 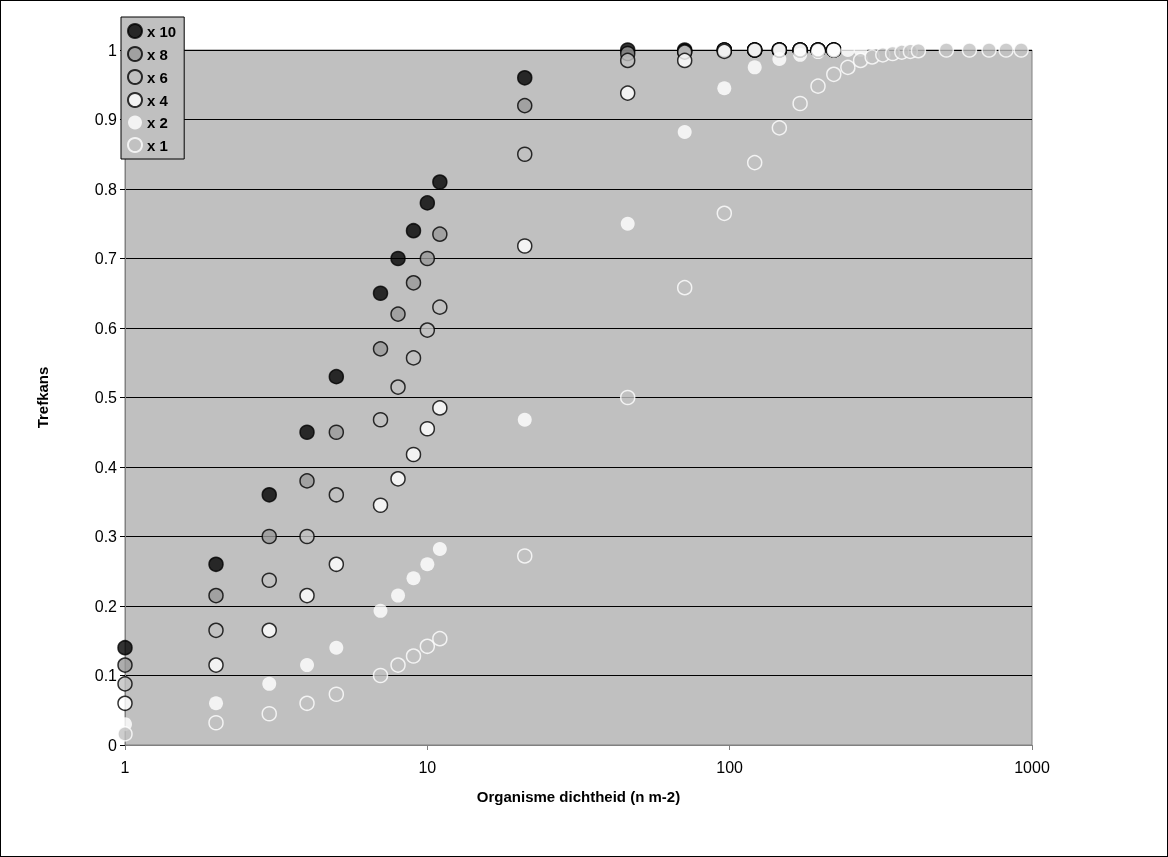 What do you see at coordinates (106, 606) in the screenshot?
I see `y-tick-label: 0.2` at bounding box center [106, 606].